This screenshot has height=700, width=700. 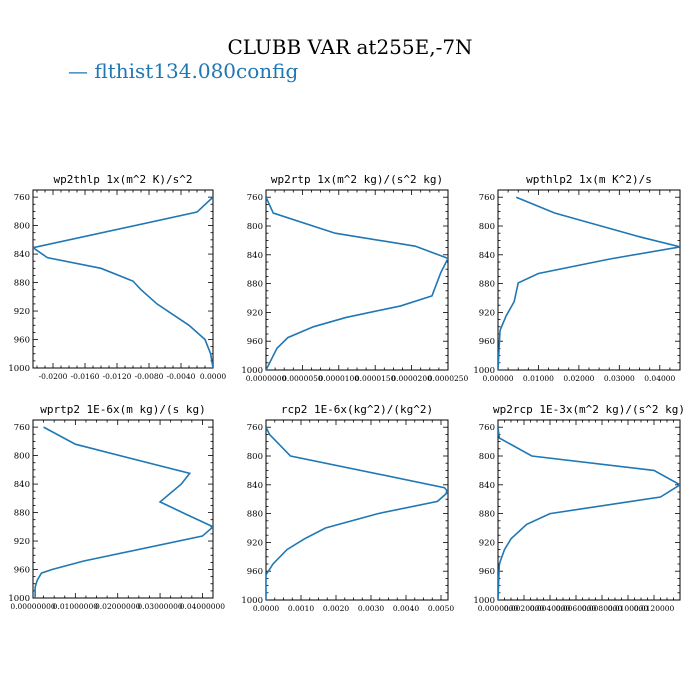 What do you see at coordinates (538, 378) in the screenshot?
I see `x-tick-label: 0.01000` at bounding box center [538, 378].